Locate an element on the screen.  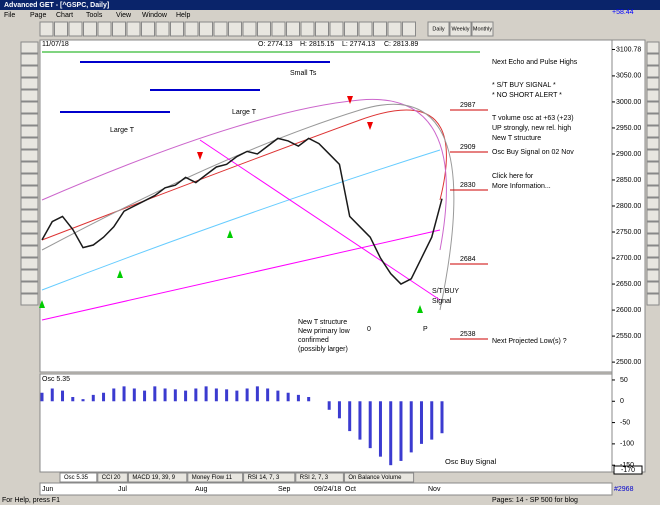
menu-item: Page is located at coordinates (38, 15).